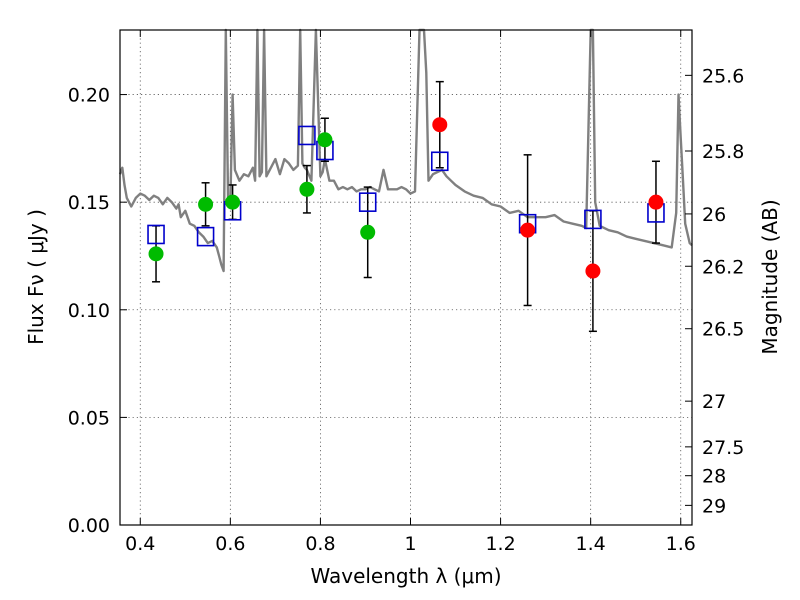  Describe the element at coordinates (723, 152) in the screenshot. I see `mag-tick-label: 25.8` at that location.